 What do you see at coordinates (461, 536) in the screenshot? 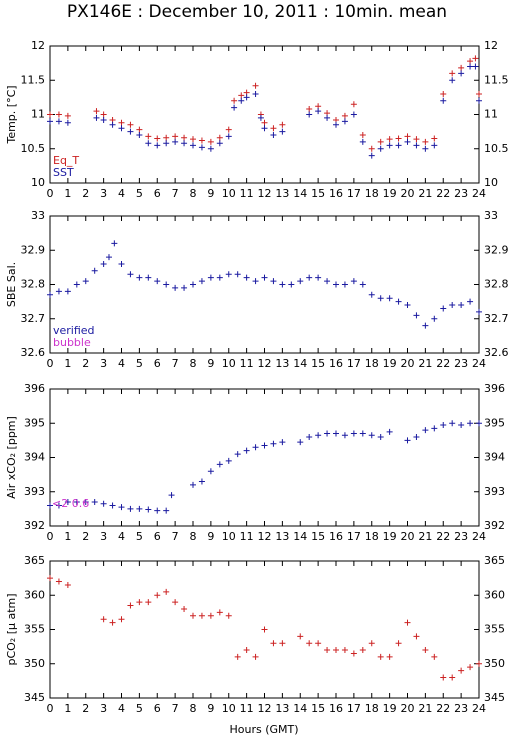
I see `x-tick-label: 23` at bounding box center [461, 536].